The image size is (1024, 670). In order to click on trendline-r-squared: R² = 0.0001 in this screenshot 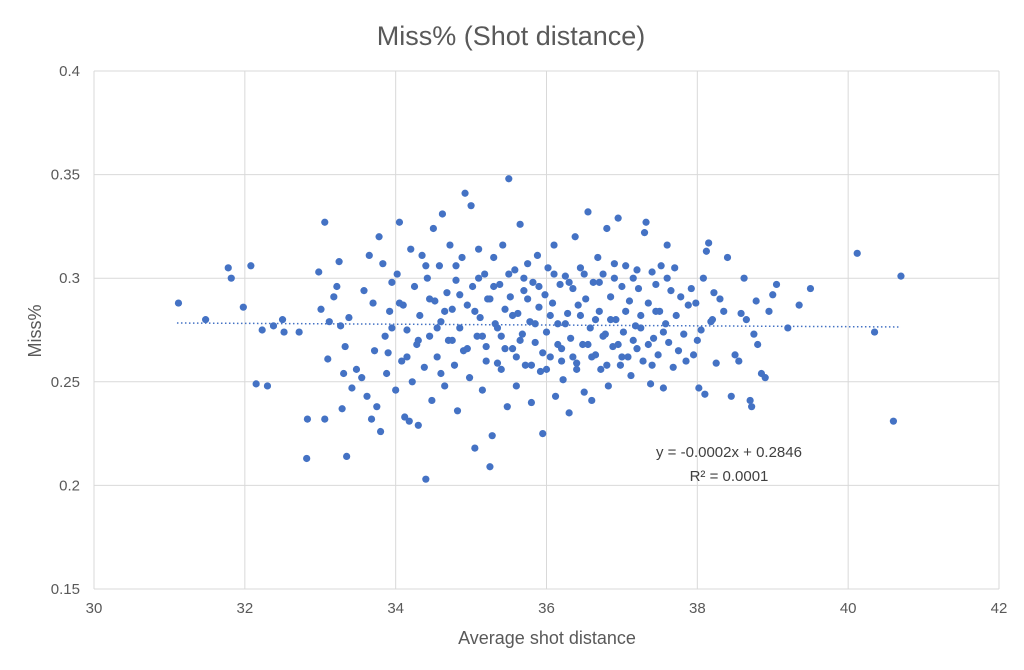, I will do `click(729, 476)`.